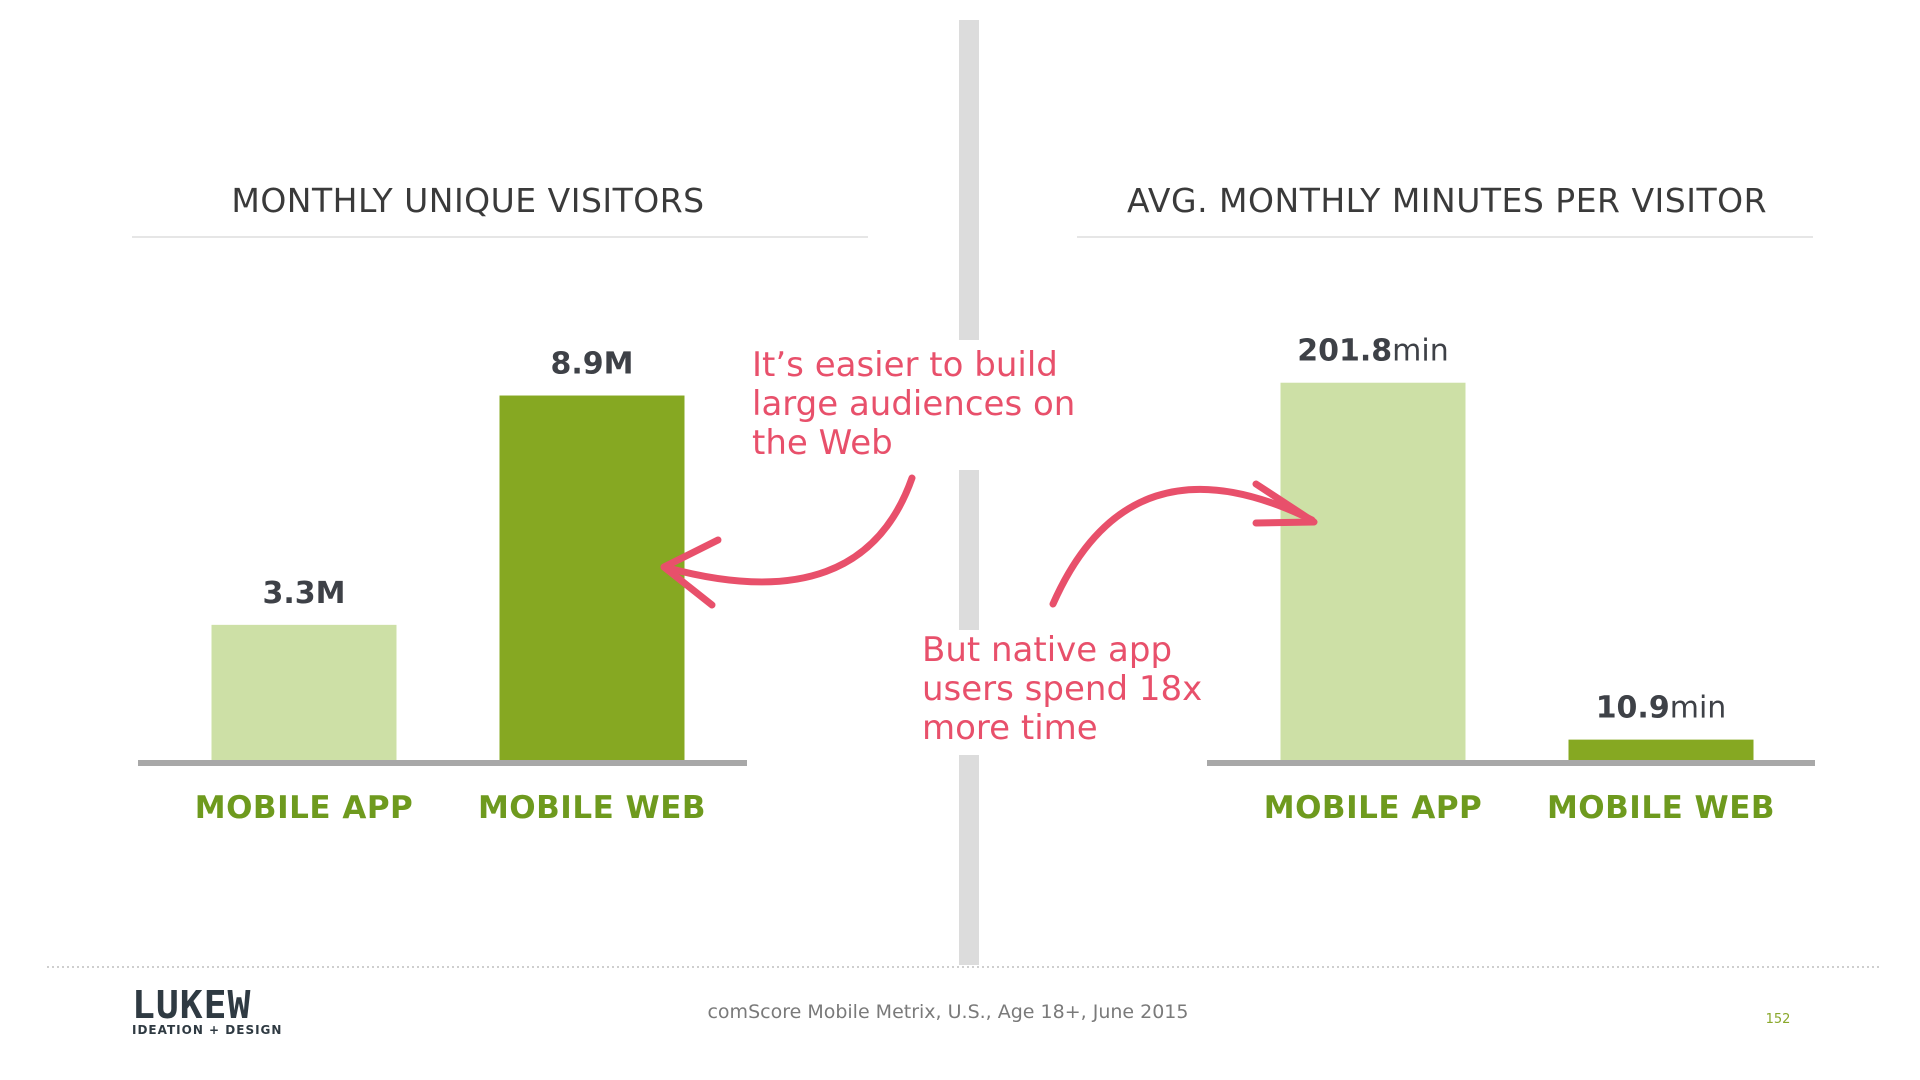 The width and height of the screenshot is (1920, 1080). Describe the element at coordinates (207, 1030) in the screenshot. I see `logo-tagline: IDEATION + DESIGN` at that location.